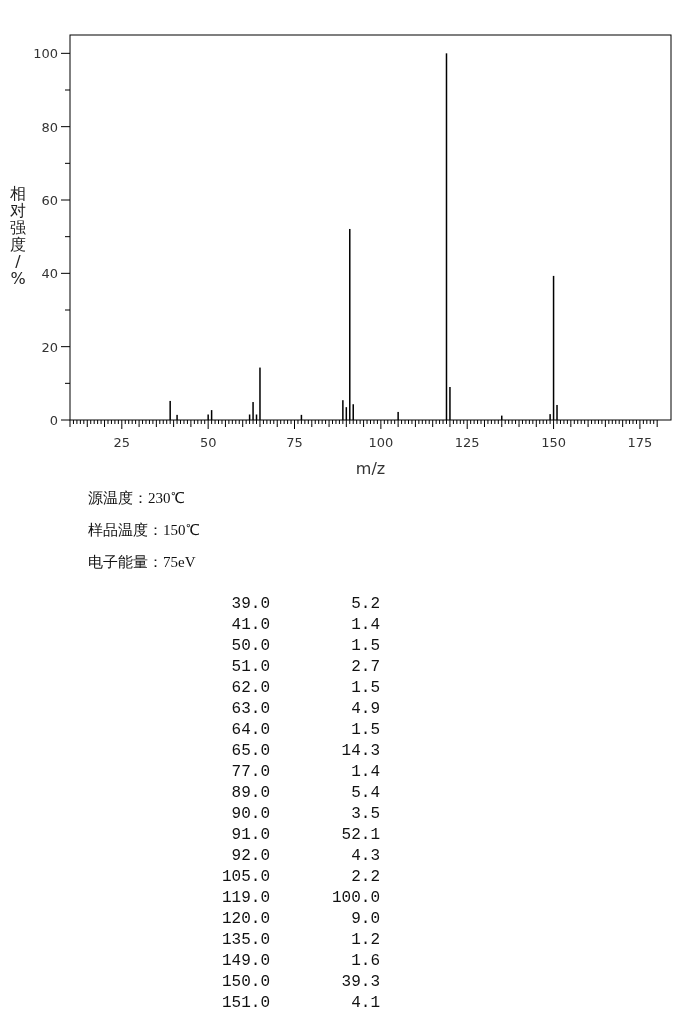  What do you see at coordinates (365, 604) in the screenshot?
I see `text: 5.2` at bounding box center [365, 604].